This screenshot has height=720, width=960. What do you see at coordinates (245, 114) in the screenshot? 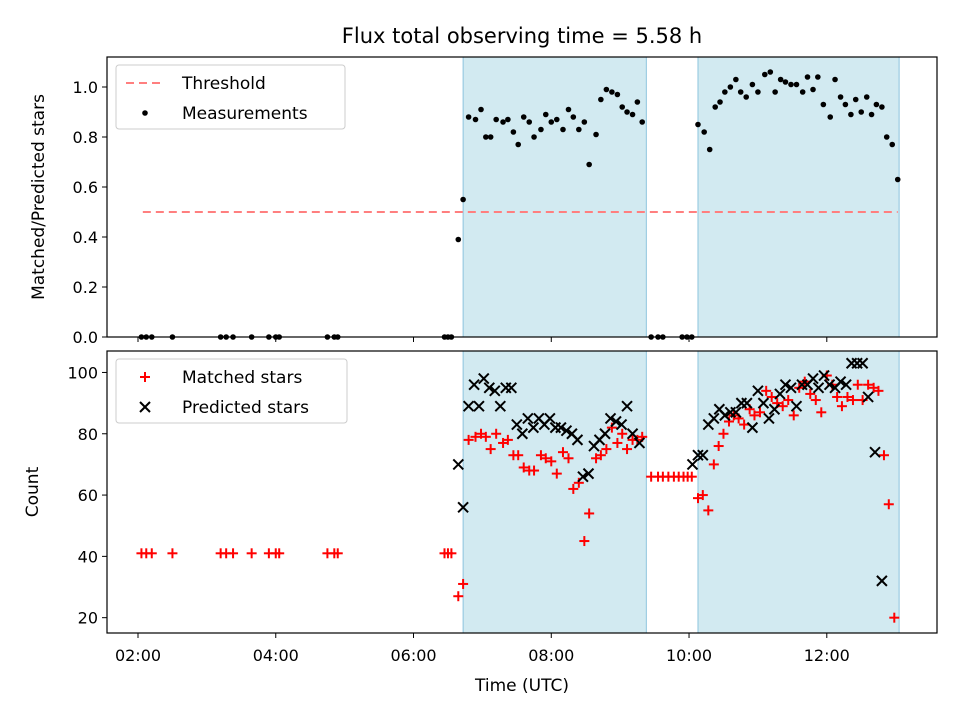
I see `legend-label: Measurements` at bounding box center [245, 114].